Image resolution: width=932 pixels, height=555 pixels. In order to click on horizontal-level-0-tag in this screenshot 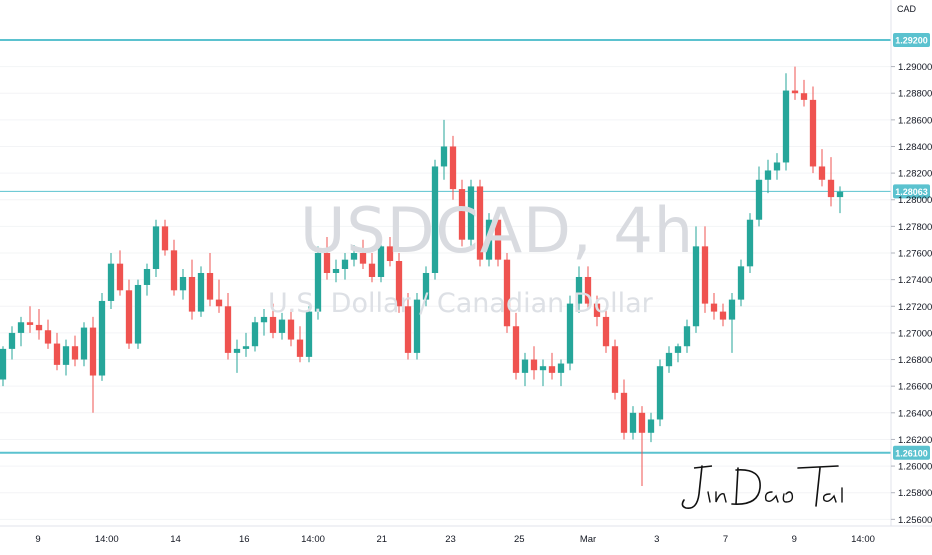, I will do `click(911, 39)`.